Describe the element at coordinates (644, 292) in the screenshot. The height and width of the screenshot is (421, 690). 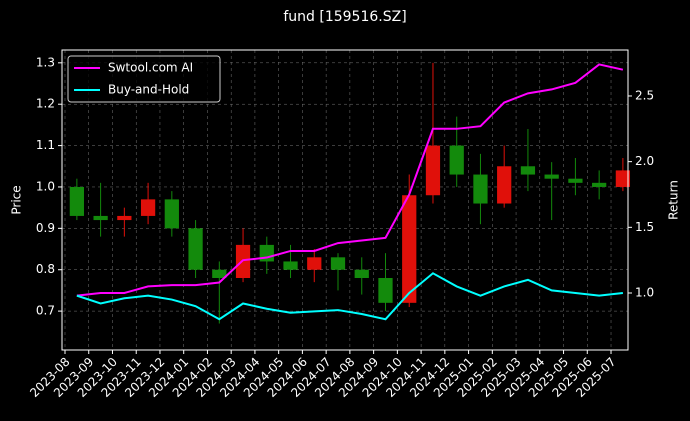
I see `y2-tick-label: 1.0` at that location.